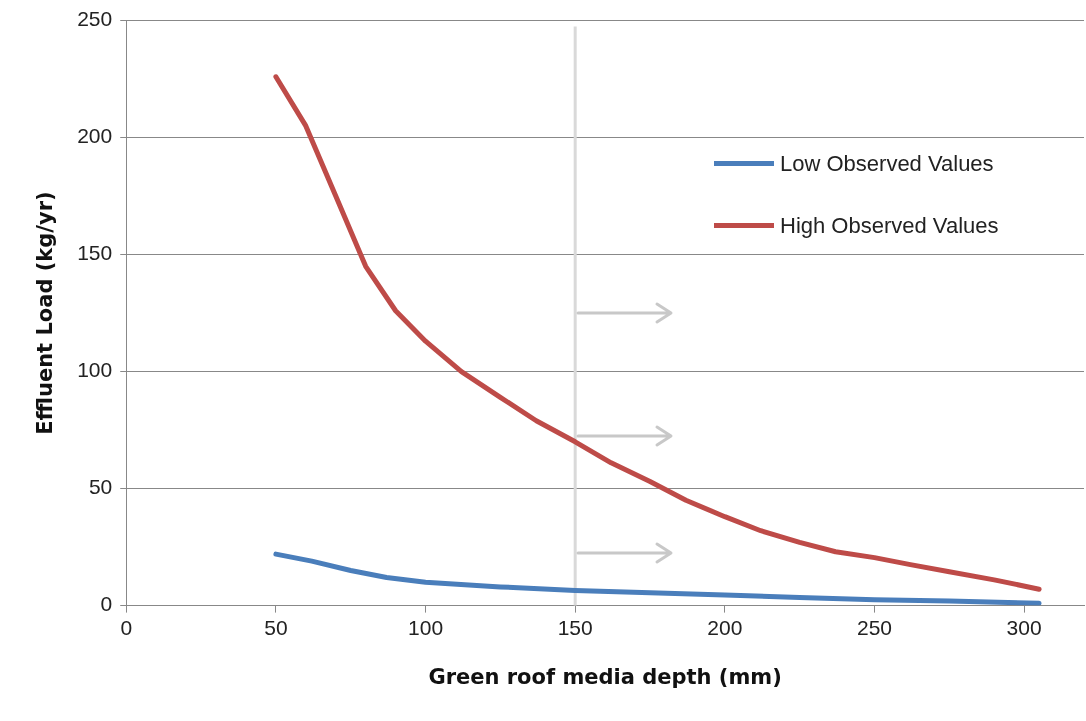 Image resolution: width=1086 pixels, height=721 pixels. I want to click on x-axis-title: Green roof media depth (mm), so click(605, 676).